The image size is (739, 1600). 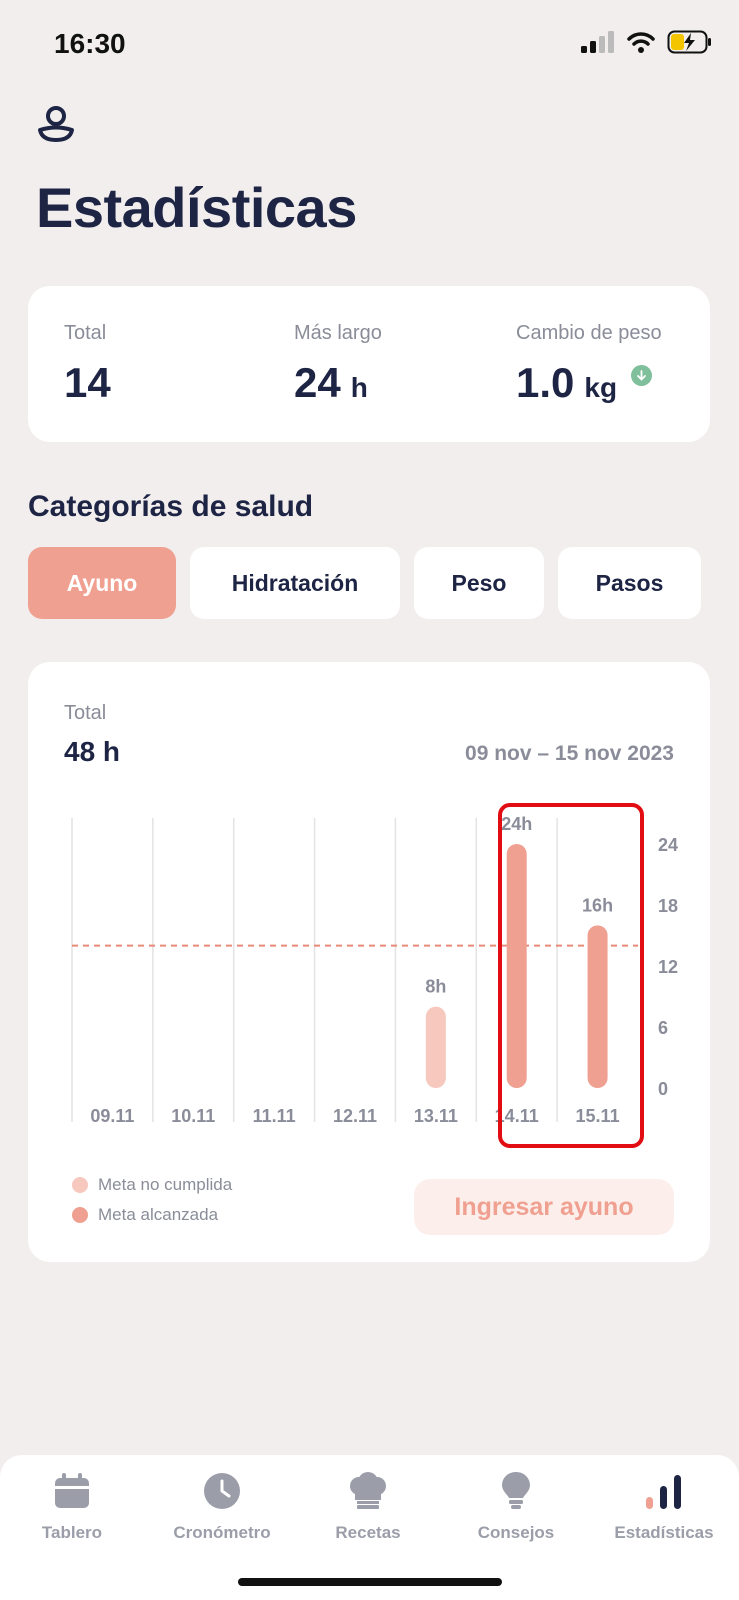 I want to click on bar-chart-icon, so click(x=664, y=1491).